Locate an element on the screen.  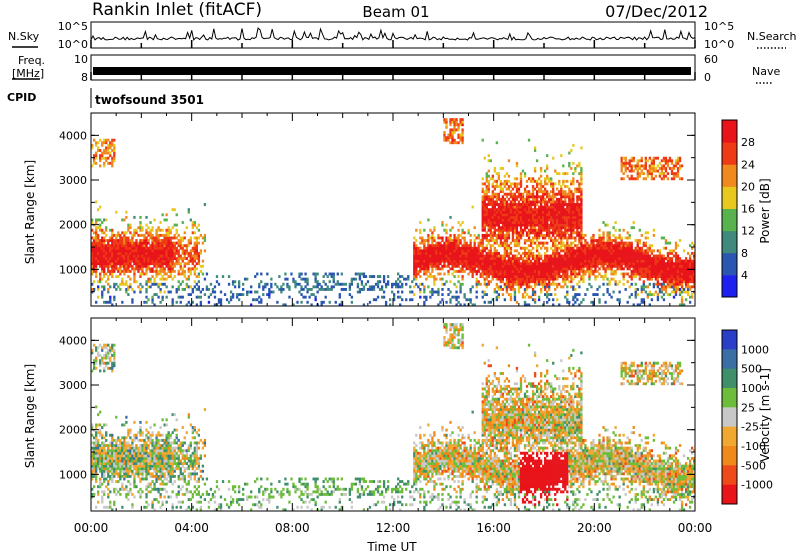
nave-tick-bottom: 0 is located at coordinates (707, 77).